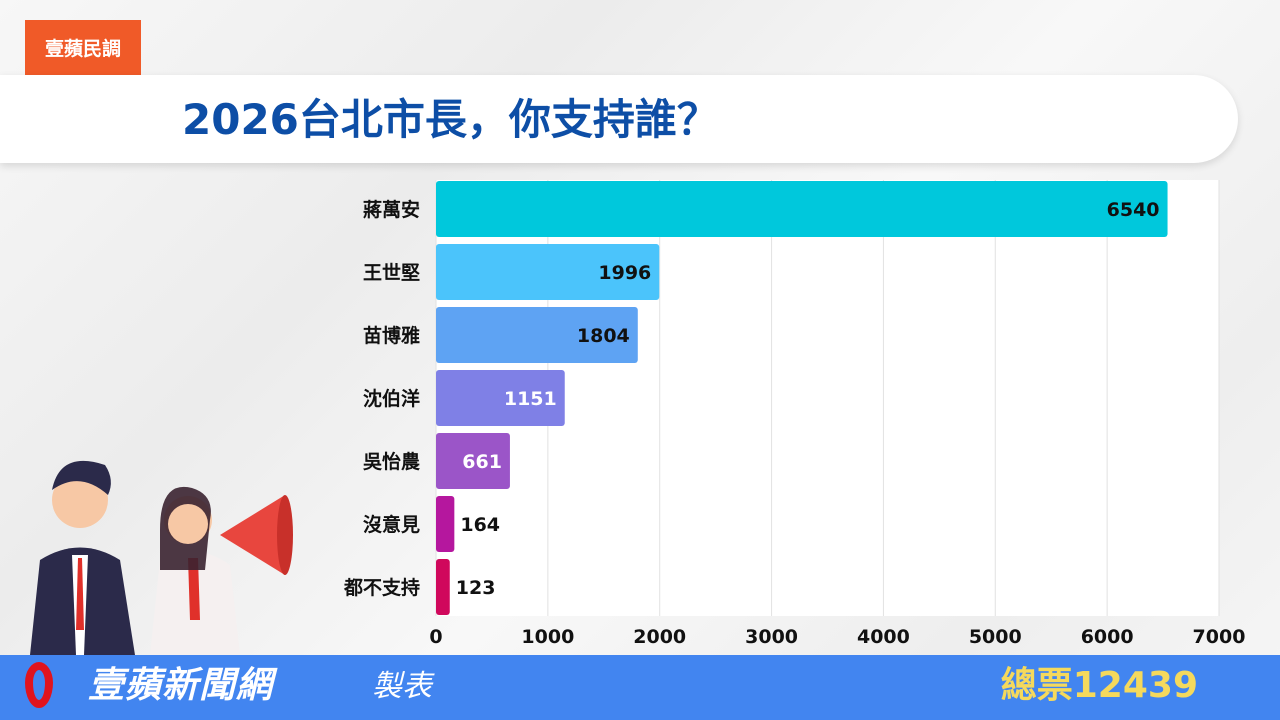  What do you see at coordinates (221, 570) in the screenshot?
I see `woman-figure` at bounding box center [221, 570].